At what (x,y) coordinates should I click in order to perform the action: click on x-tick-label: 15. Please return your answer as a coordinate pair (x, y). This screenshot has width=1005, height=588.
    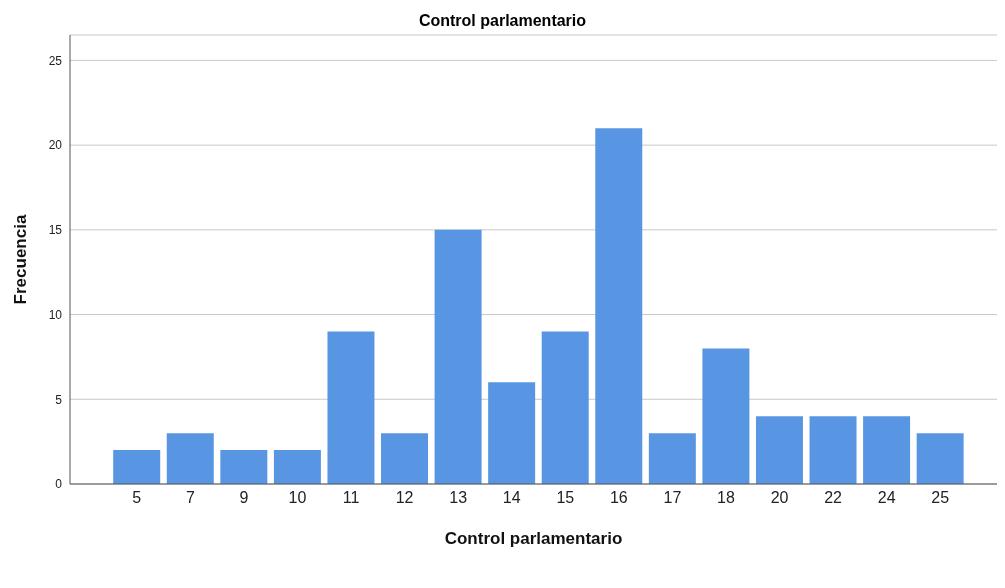
    Looking at the image, I should click on (565, 498).